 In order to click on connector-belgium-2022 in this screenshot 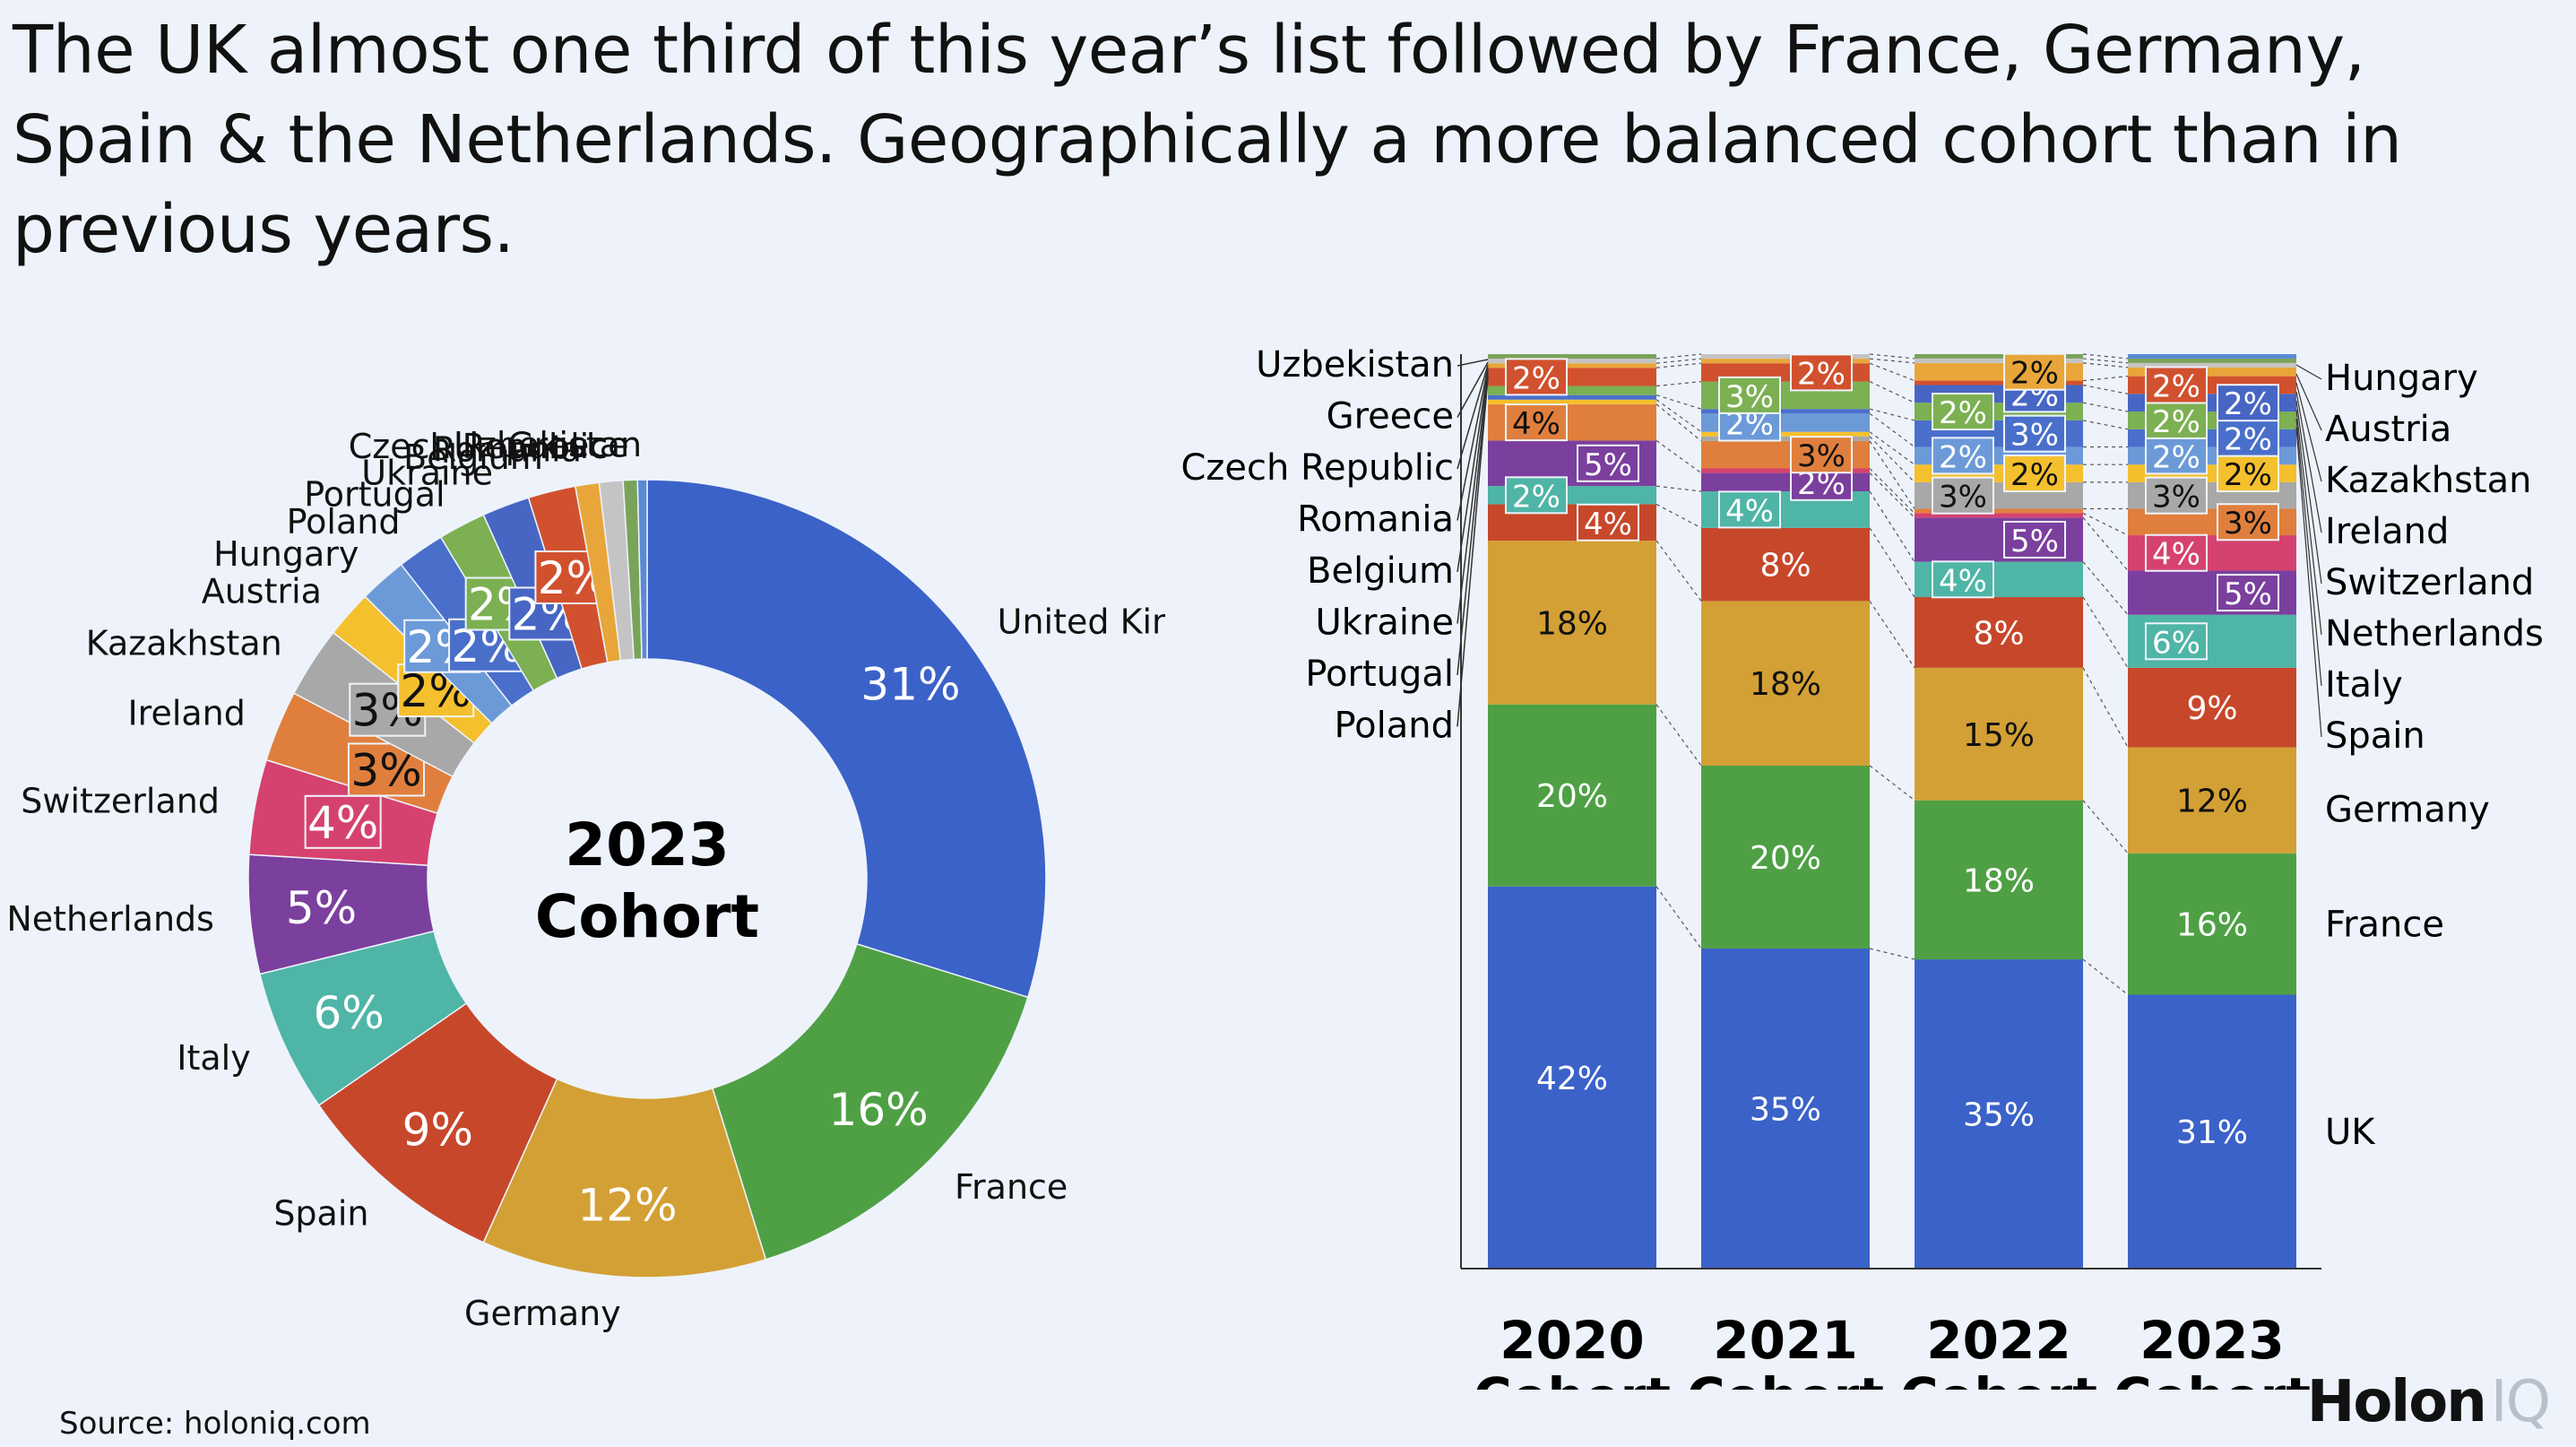, I will do `click(2105, 379)`.